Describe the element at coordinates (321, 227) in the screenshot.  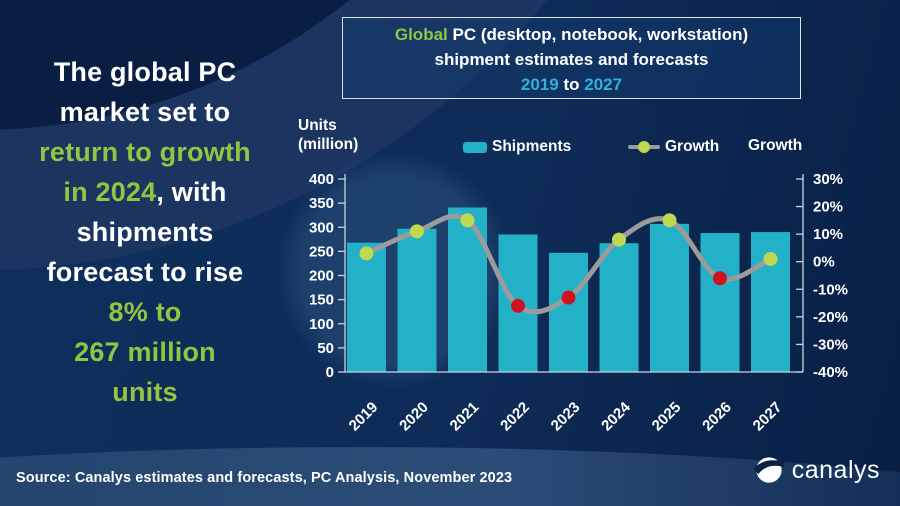
I see `left-tick-label: 300` at that location.